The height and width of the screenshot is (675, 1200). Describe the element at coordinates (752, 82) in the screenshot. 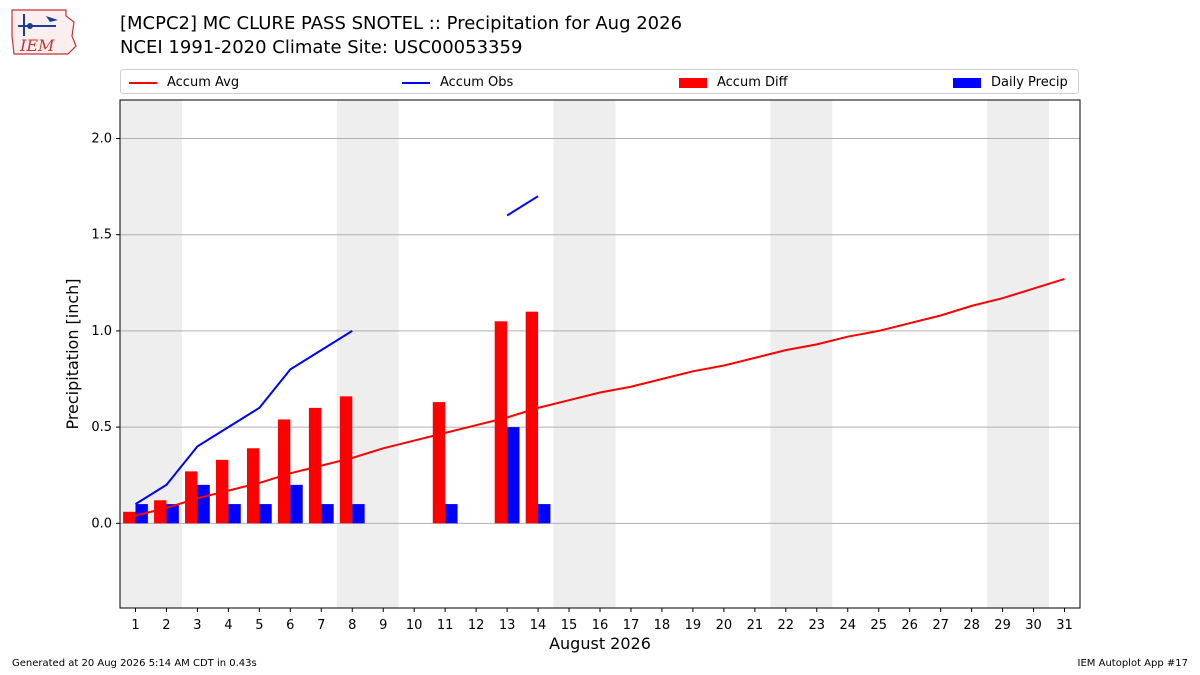

I see `legend-accum-diff-label: Accum Diff` at that location.